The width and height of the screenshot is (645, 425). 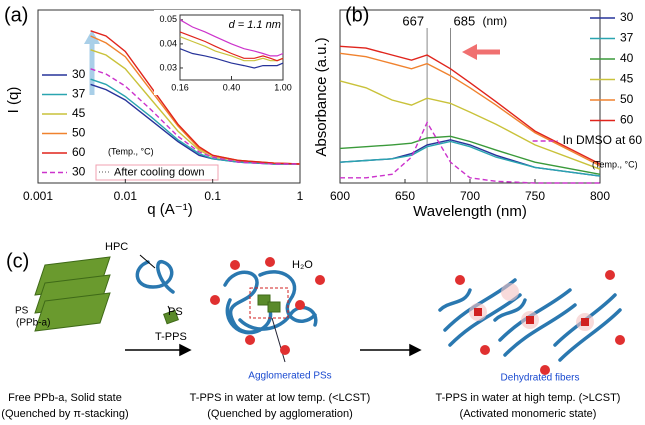 What do you see at coordinates (180, 87) in the screenshot?
I see `x-tick-label: 0.16` at bounding box center [180, 87].